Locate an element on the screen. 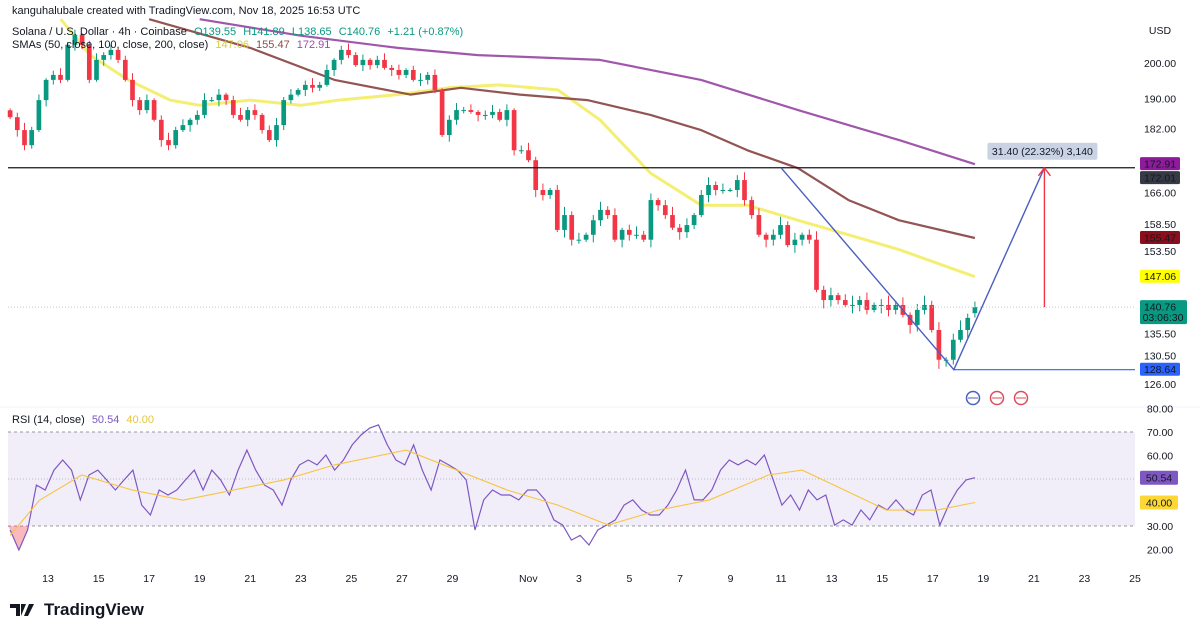 This screenshot has width=1200, height=632. ohlc-low: L138.65 is located at coordinates (311, 32).